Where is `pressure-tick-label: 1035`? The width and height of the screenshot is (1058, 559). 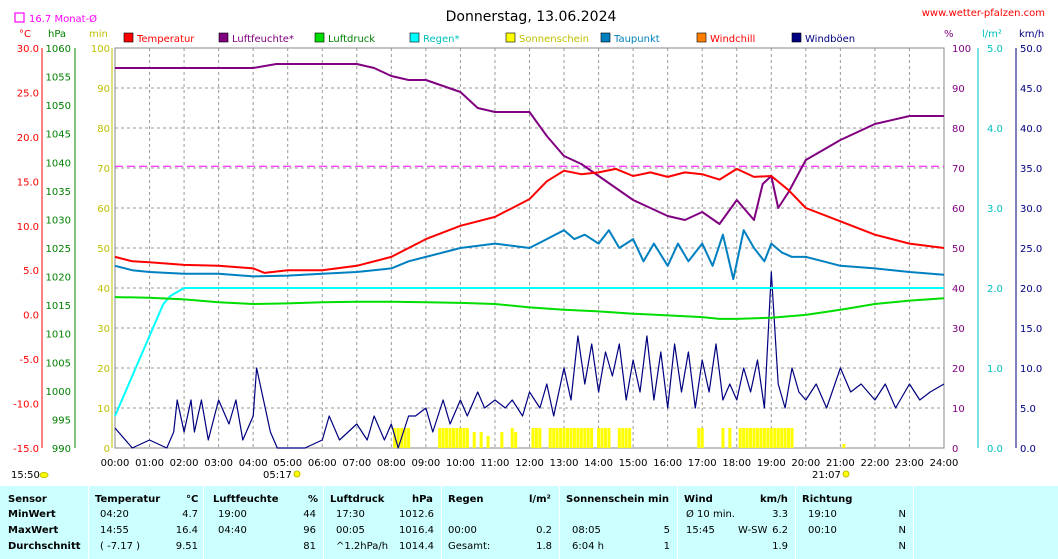
pressure-tick-label: 1035 is located at coordinates (58, 192).